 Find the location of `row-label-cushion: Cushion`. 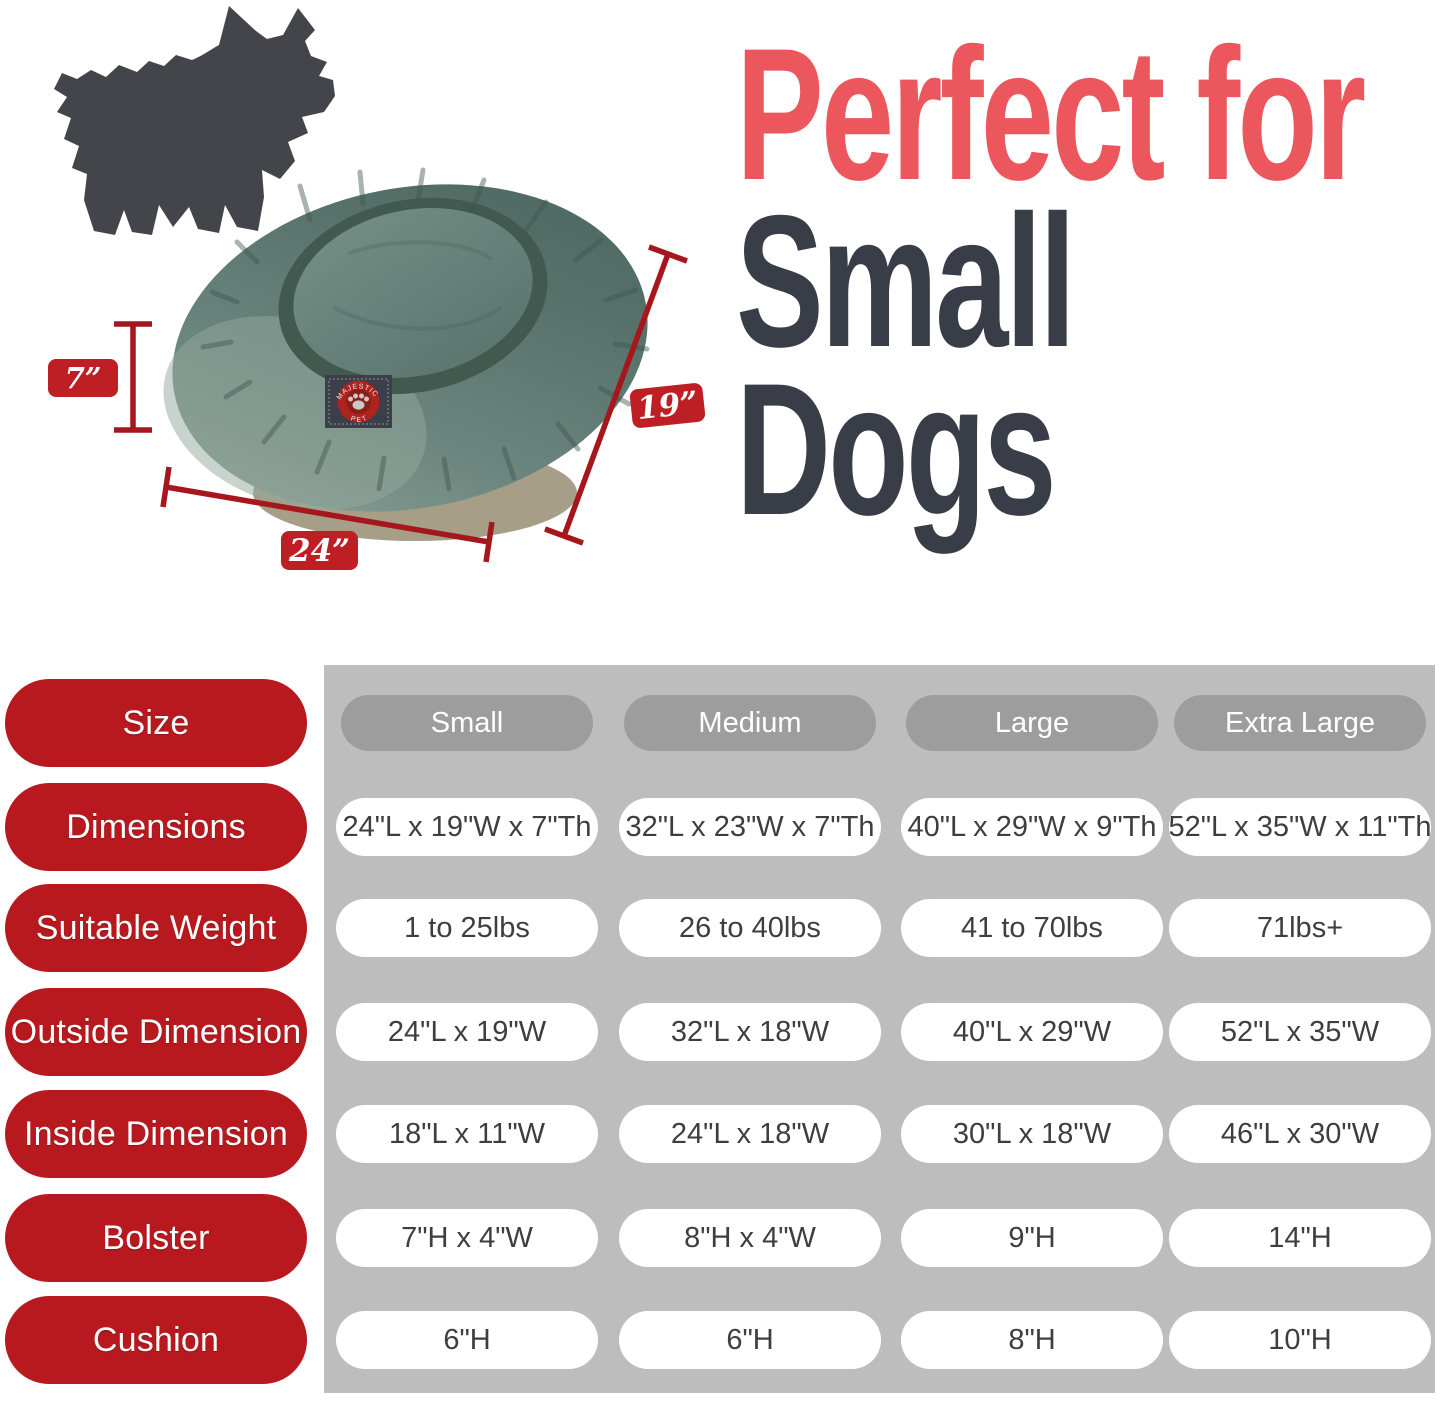

row-label-cushion: Cushion is located at coordinates (156, 1340).